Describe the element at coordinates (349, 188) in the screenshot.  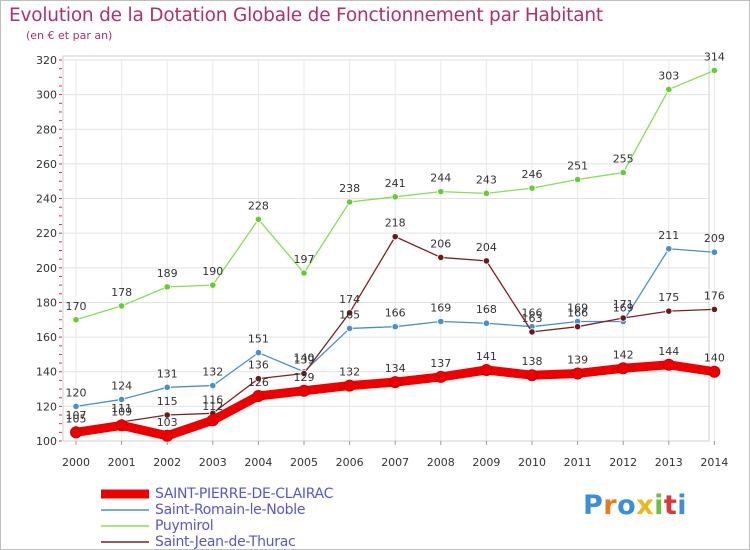
I see `data-label: 238` at that location.